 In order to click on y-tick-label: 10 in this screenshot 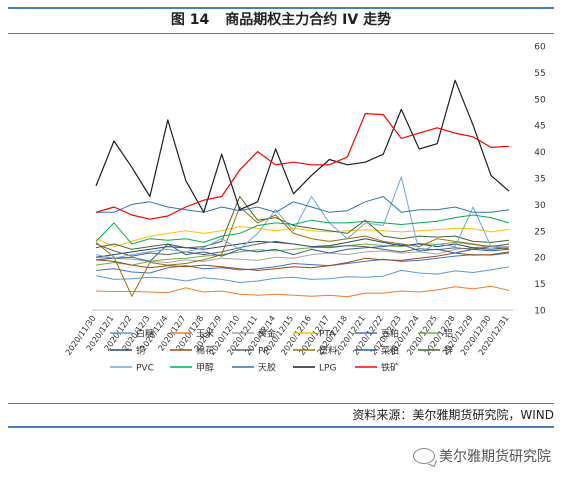, I will do `click(540, 312)`.